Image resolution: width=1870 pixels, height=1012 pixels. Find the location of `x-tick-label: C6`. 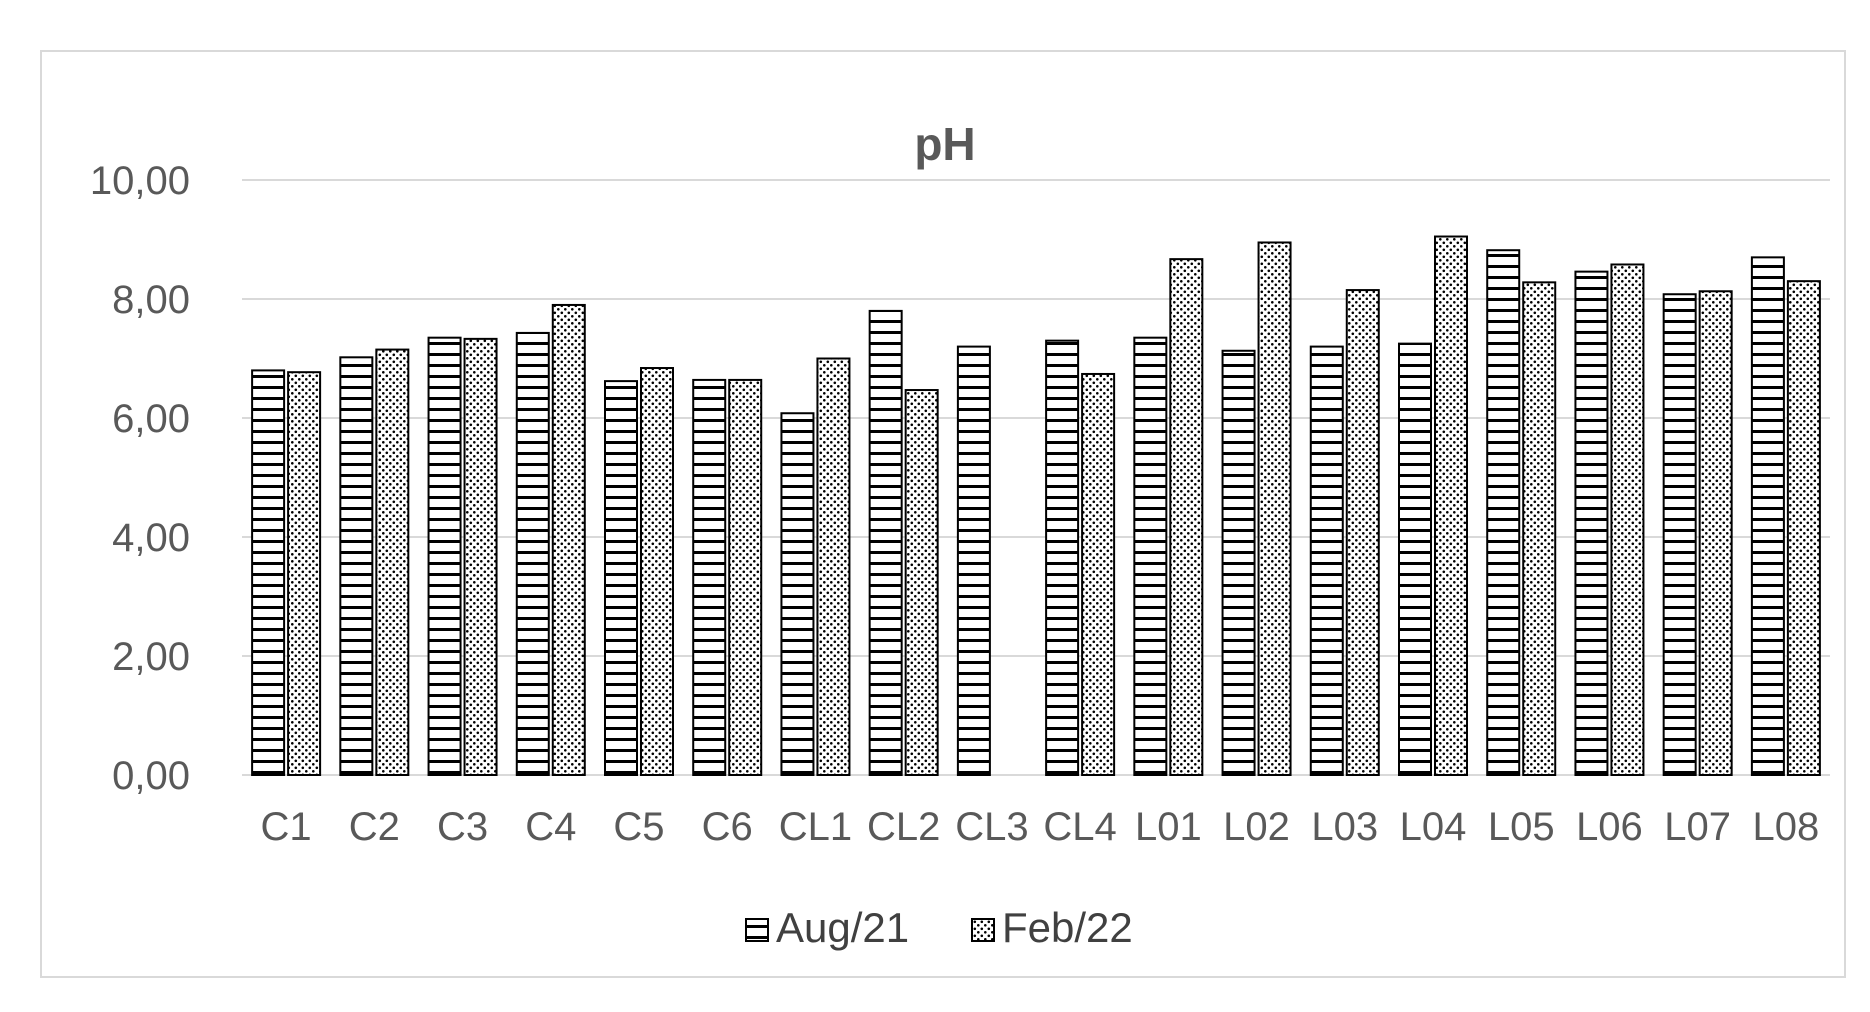

x-tick-label: C6 is located at coordinates (727, 827).